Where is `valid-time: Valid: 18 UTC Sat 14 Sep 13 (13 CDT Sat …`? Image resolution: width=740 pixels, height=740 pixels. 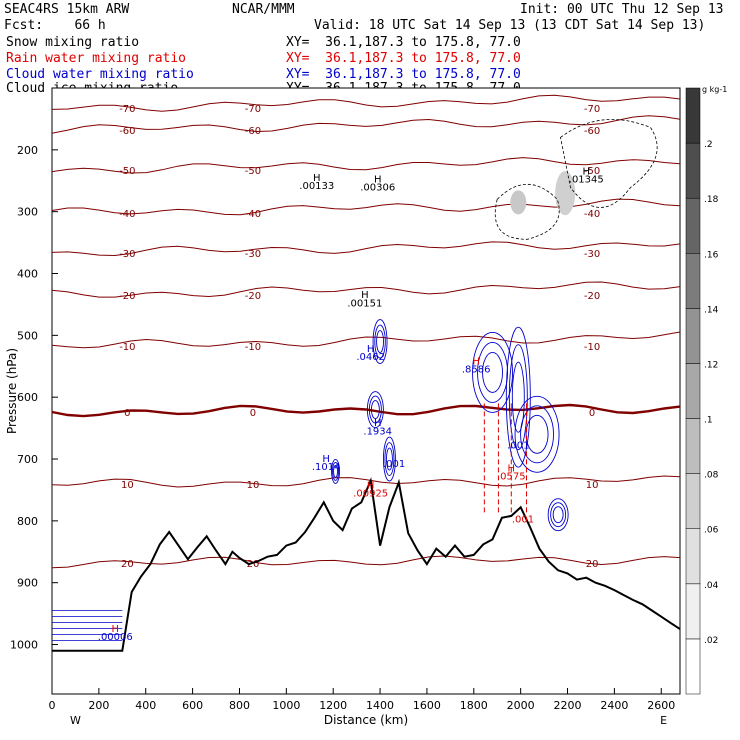
valid-time: Valid: 18 UTC Sat 14 Sep 13 (13 CDT Sat … is located at coordinates (510, 25).